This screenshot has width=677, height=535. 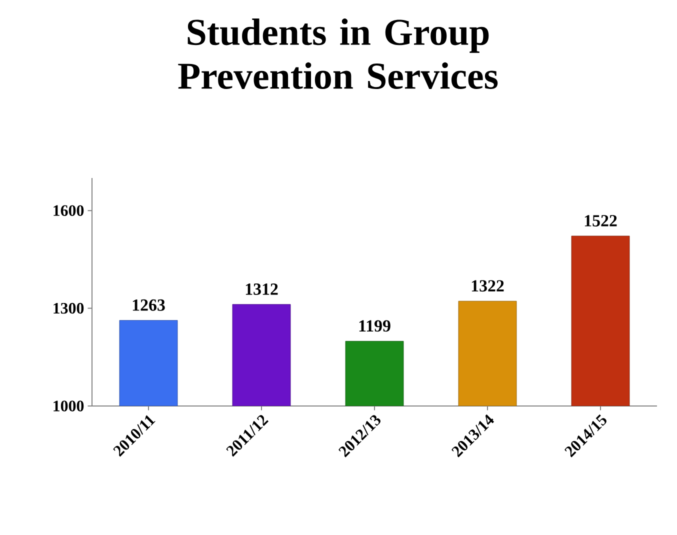 What do you see at coordinates (148, 305) in the screenshot?
I see `data-label: 1263` at bounding box center [148, 305].